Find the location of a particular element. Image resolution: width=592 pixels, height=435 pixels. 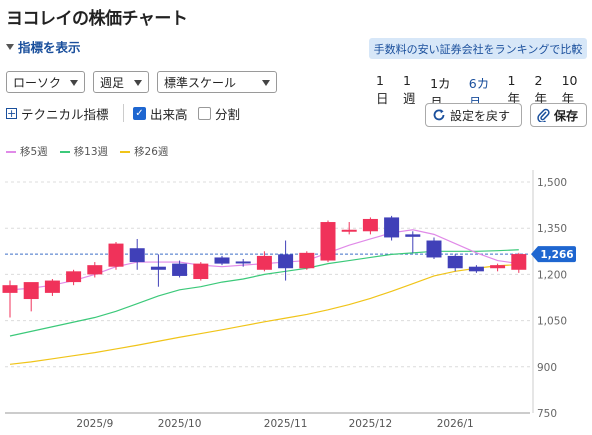

current-price-badge is located at coordinates (553, 254).